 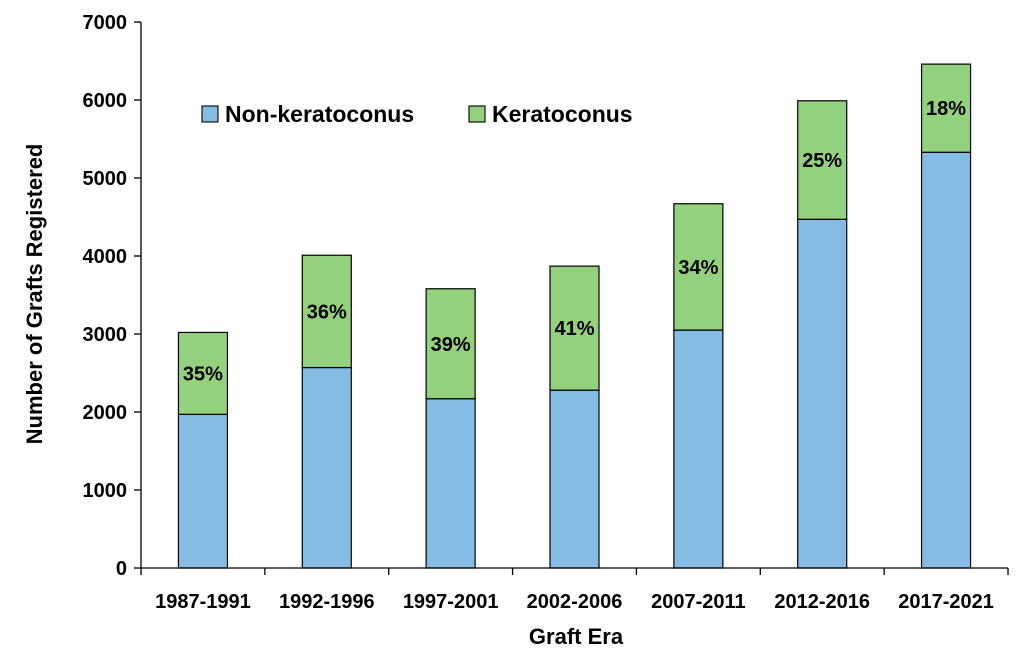 I want to click on x-axis-title: Graft Era, so click(x=576, y=636).